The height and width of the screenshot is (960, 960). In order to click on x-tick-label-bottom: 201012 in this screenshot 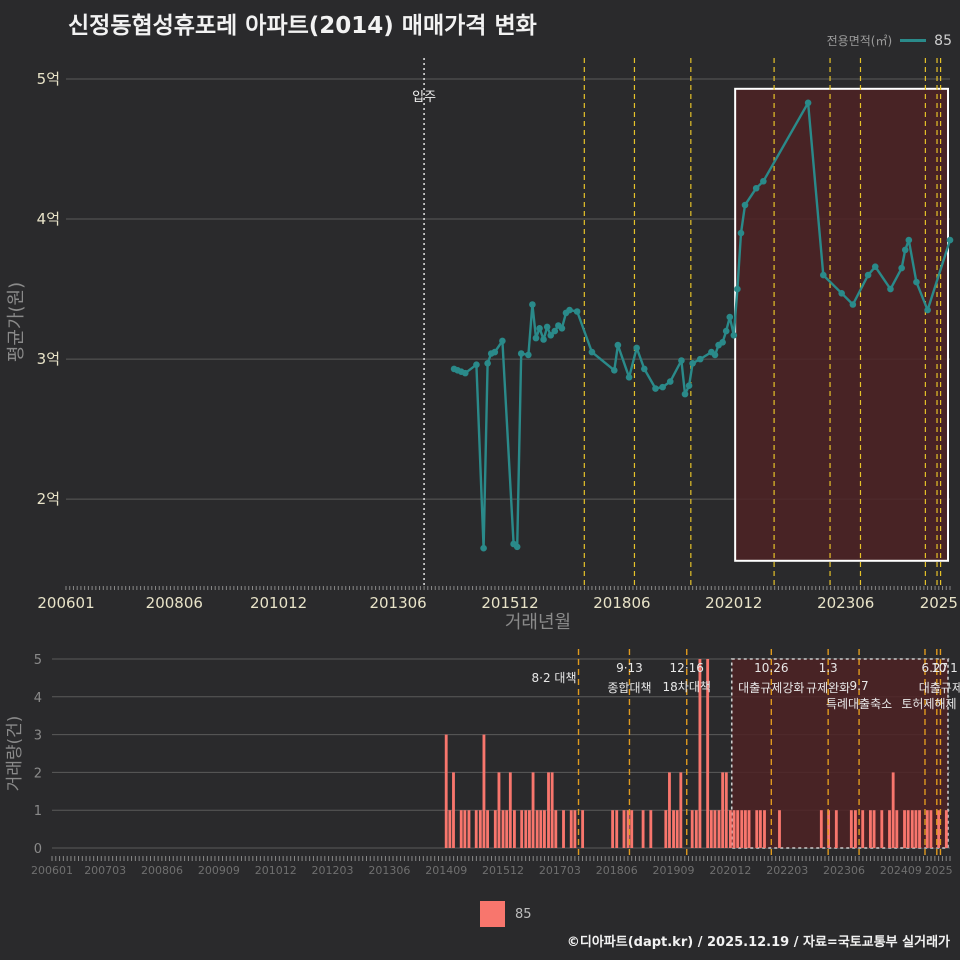, I will do `click(276, 870)`.